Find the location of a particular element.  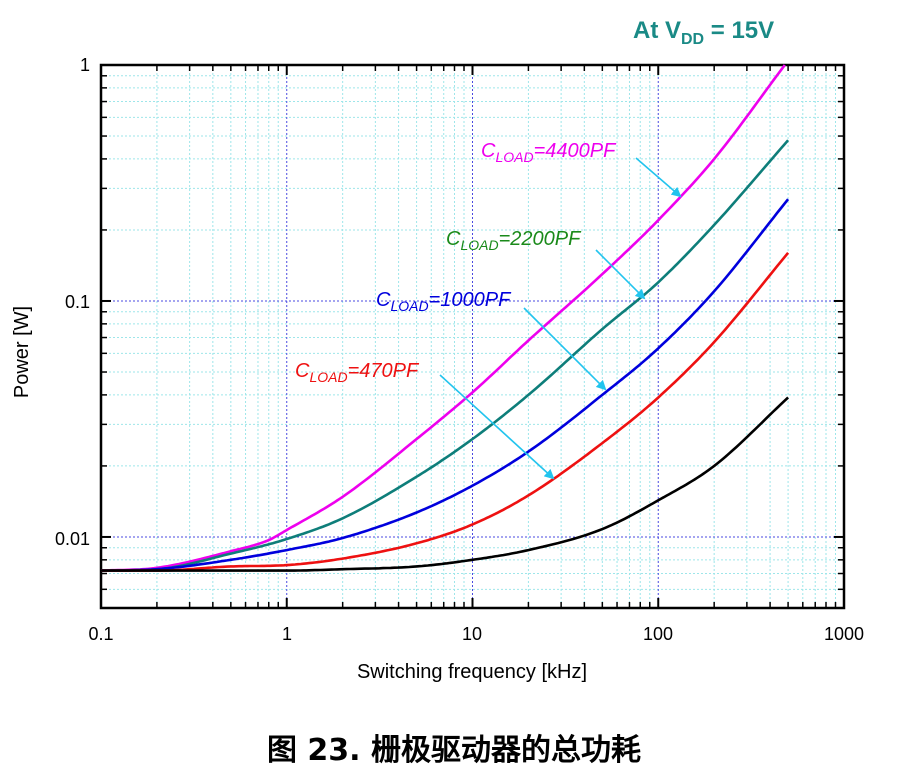

y-tick-labels: 0.01 0.1 1 is located at coordinates (72, 302).